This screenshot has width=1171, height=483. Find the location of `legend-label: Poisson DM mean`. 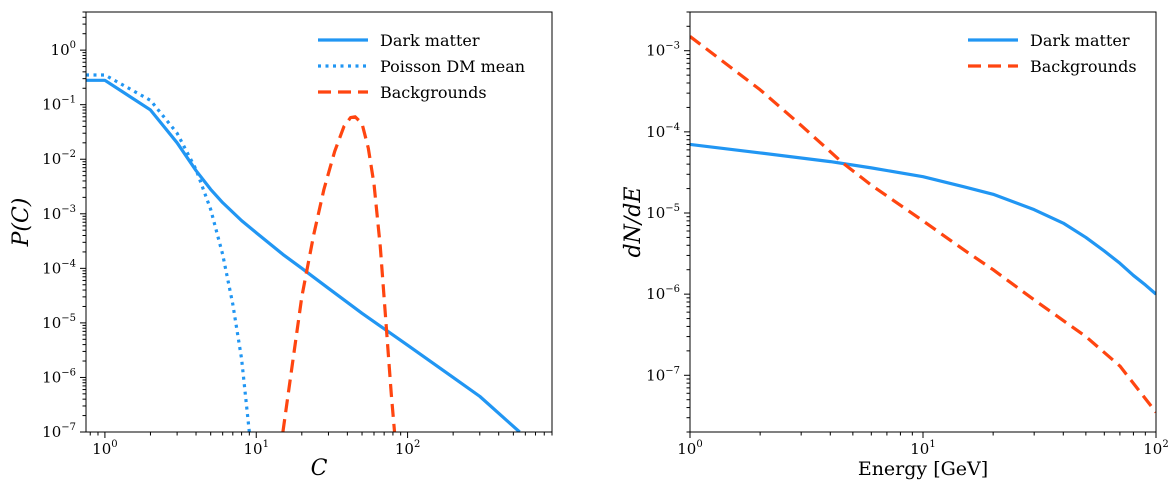

legend-label: Poisson DM mean is located at coordinates (452, 66).